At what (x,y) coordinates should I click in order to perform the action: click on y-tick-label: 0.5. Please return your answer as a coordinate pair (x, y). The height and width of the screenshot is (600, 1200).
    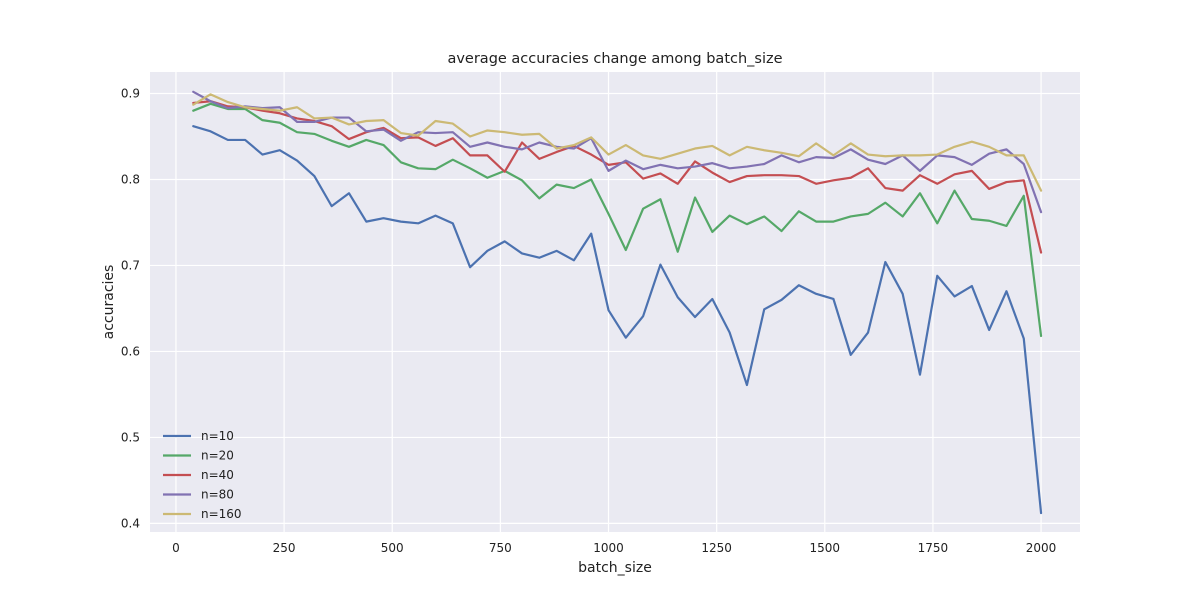
    Looking at the image, I should click on (130, 437).